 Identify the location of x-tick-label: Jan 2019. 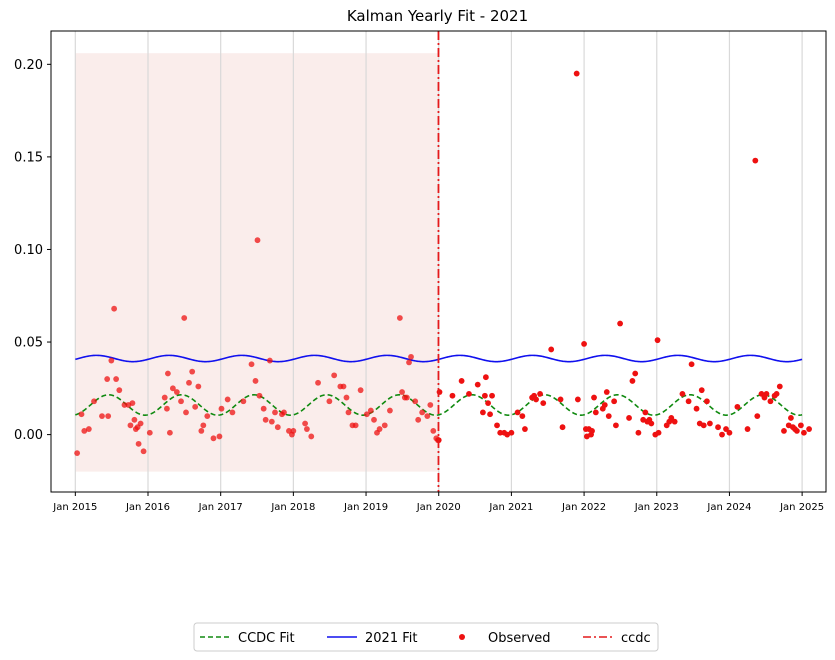
(365, 507).